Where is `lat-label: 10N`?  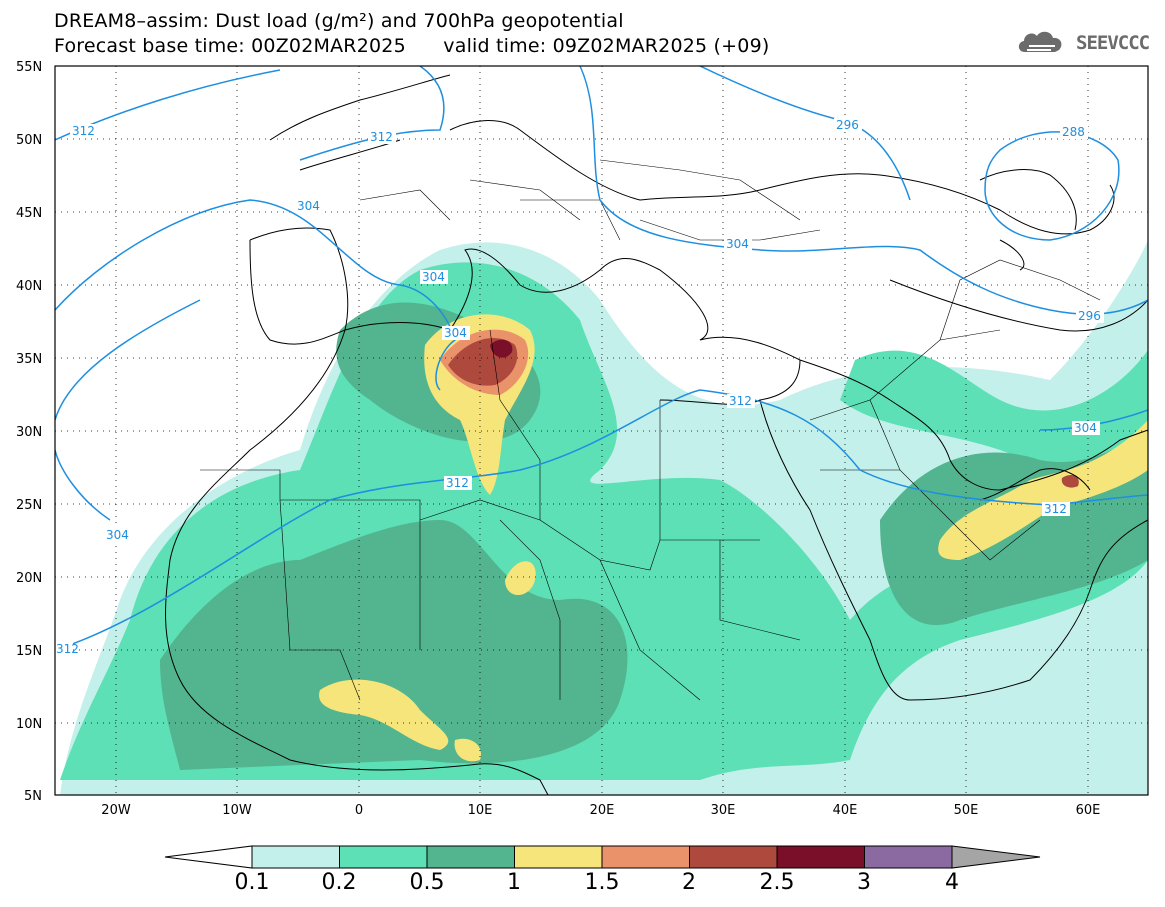 lat-label: 10N is located at coordinates (29, 724).